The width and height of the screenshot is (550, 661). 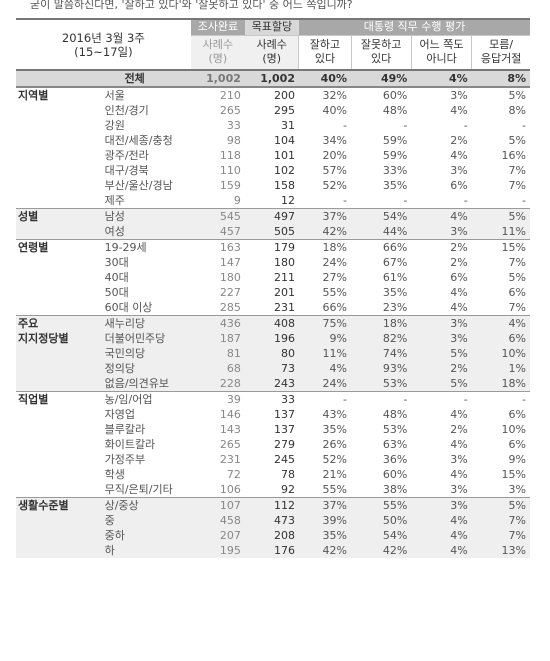 What do you see at coordinates (230, 110) in the screenshot?
I see `completed-cell: 265` at bounding box center [230, 110].